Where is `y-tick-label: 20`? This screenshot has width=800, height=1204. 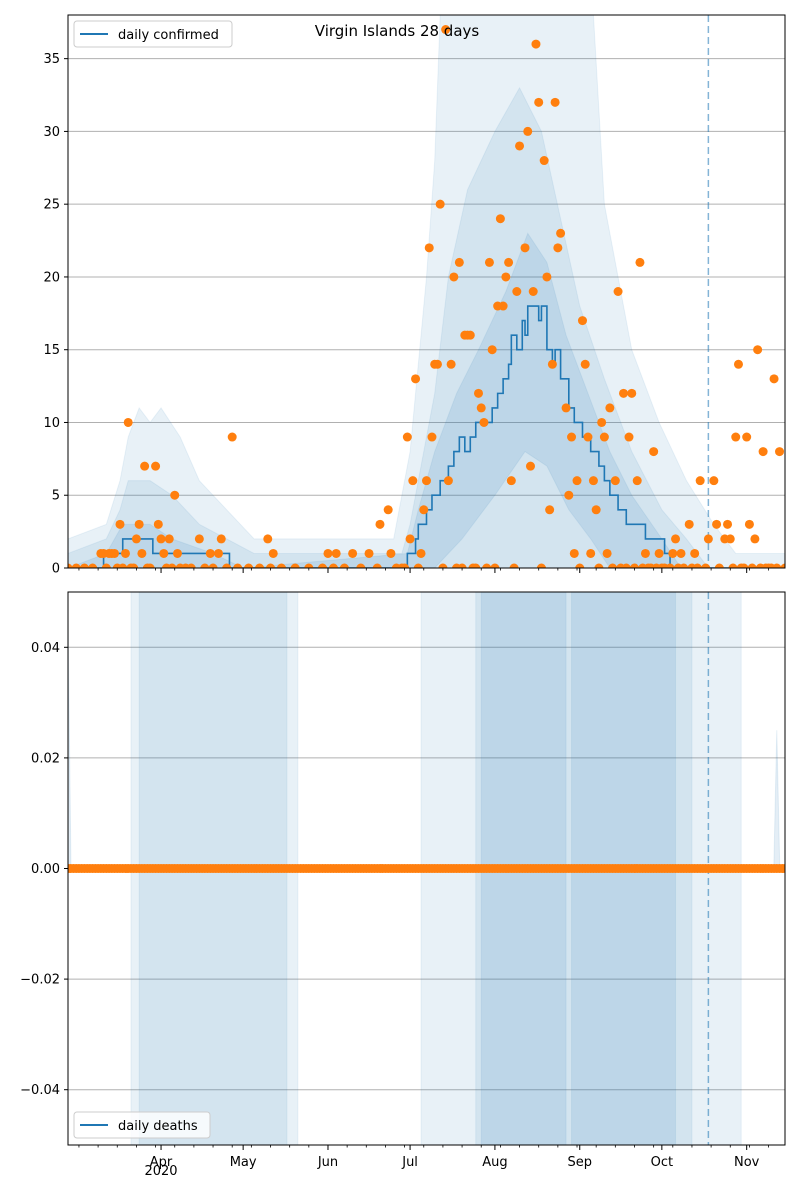 y-tick-label: 20 is located at coordinates (51, 277).